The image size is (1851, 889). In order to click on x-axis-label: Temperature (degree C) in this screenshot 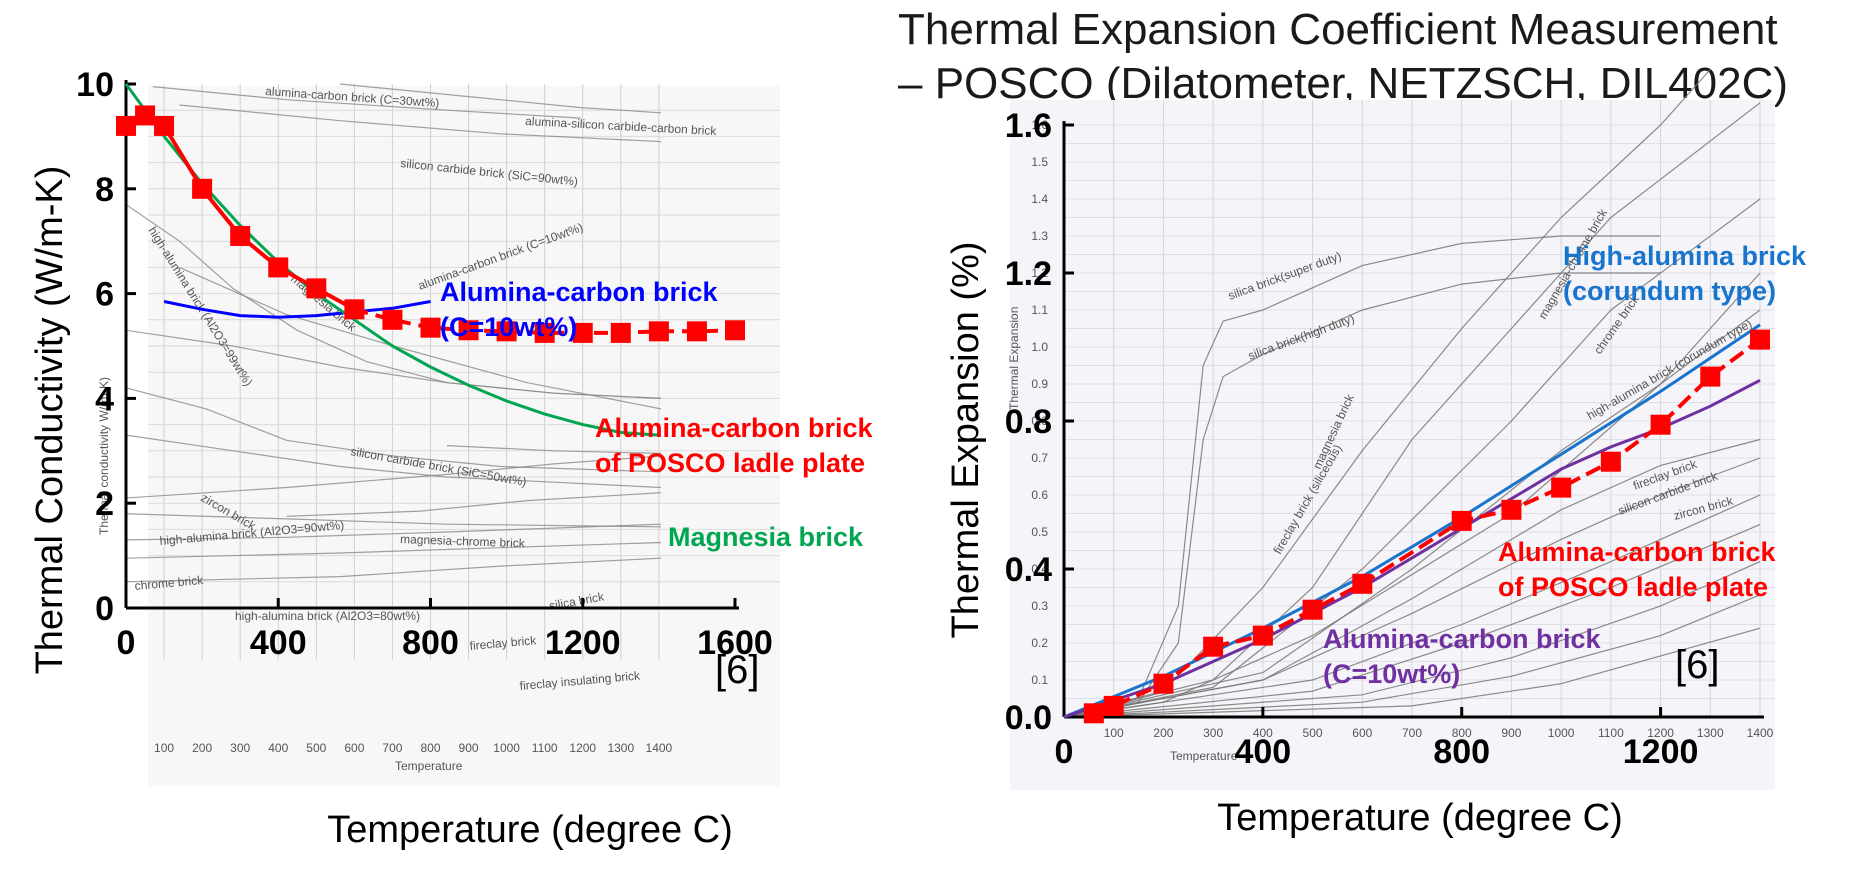, I will do `click(530, 830)`.